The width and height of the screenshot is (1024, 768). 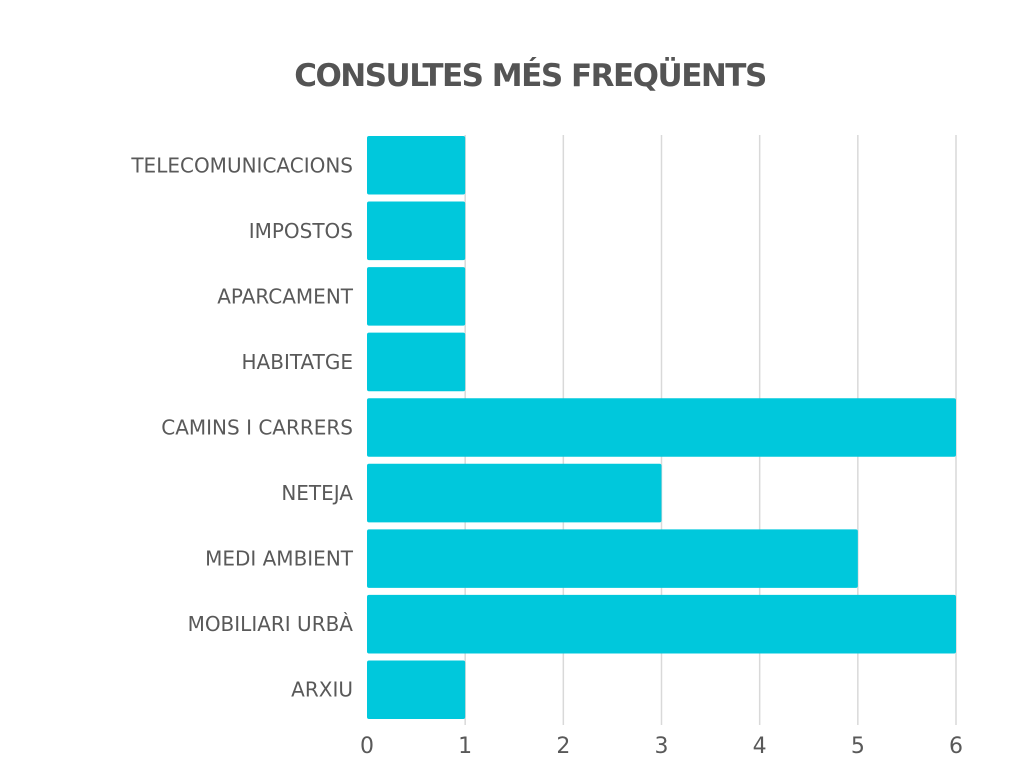 What do you see at coordinates (465, 746) in the screenshot?
I see `x-tick-label-1: 1` at bounding box center [465, 746].